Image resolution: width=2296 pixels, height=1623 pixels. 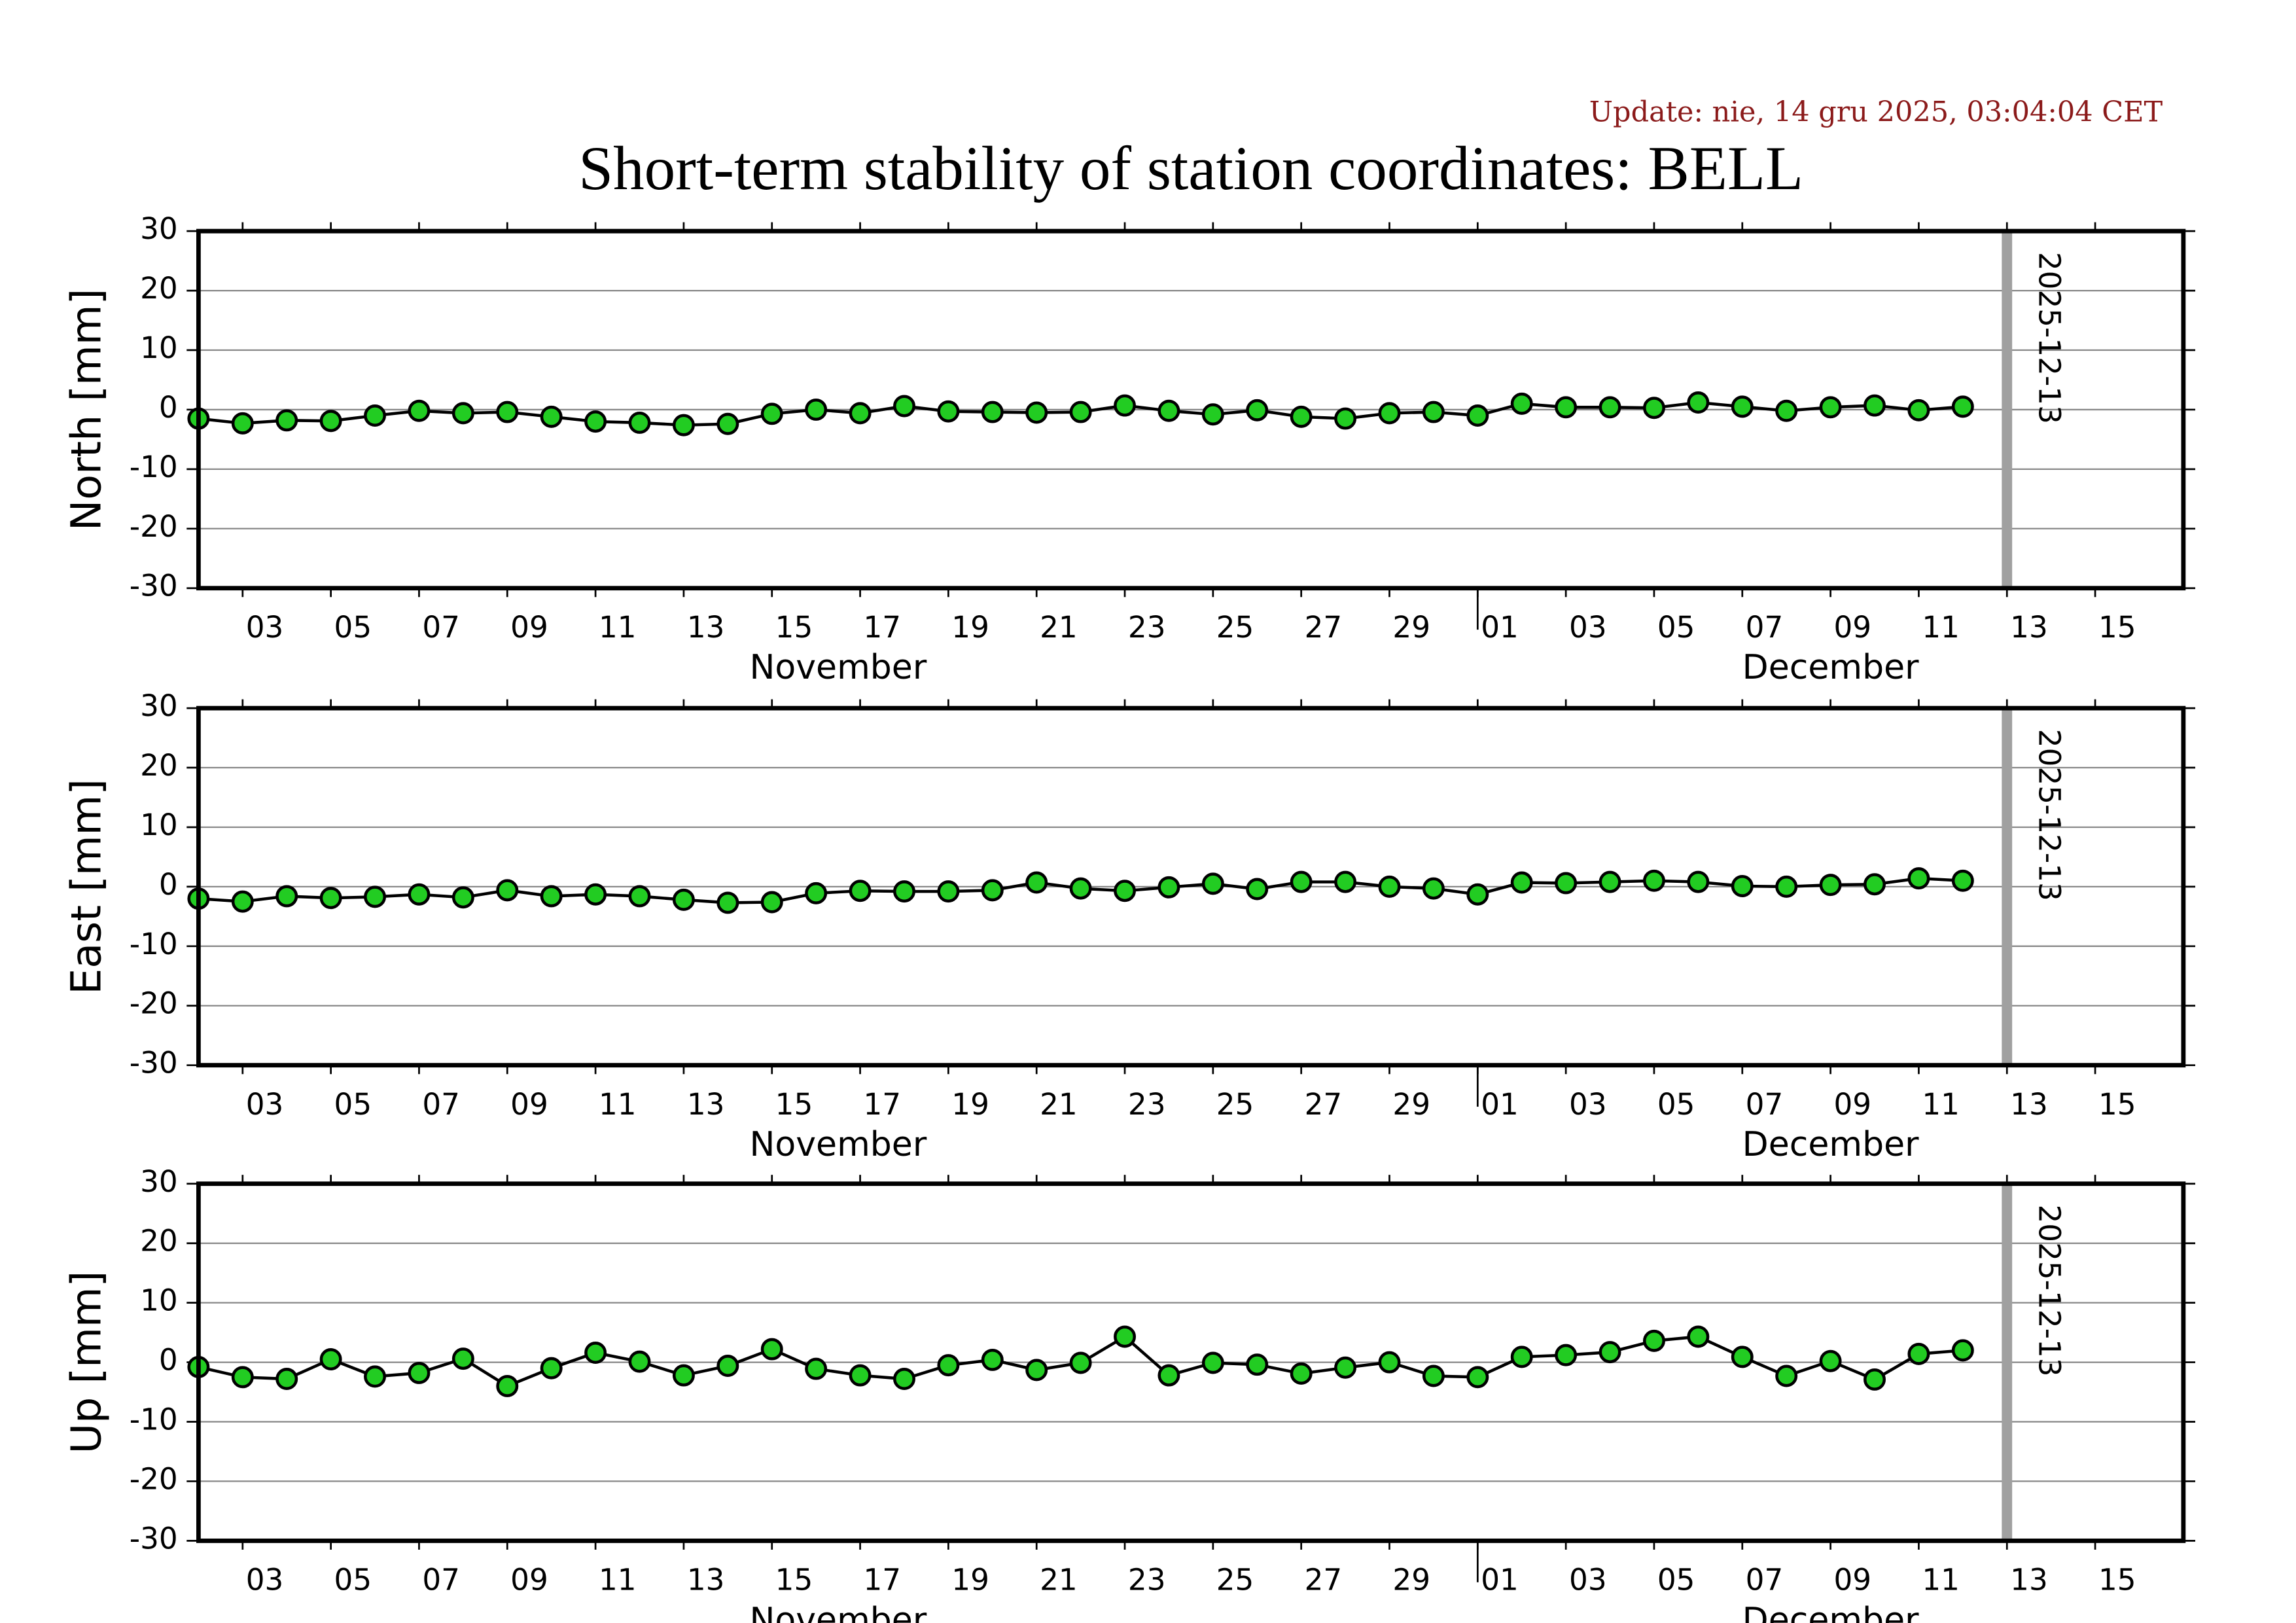 What do you see at coordinates (1500, 627) in the screenshot?
I see `x-tick-label: 01` at bounding box center [1500, 627].